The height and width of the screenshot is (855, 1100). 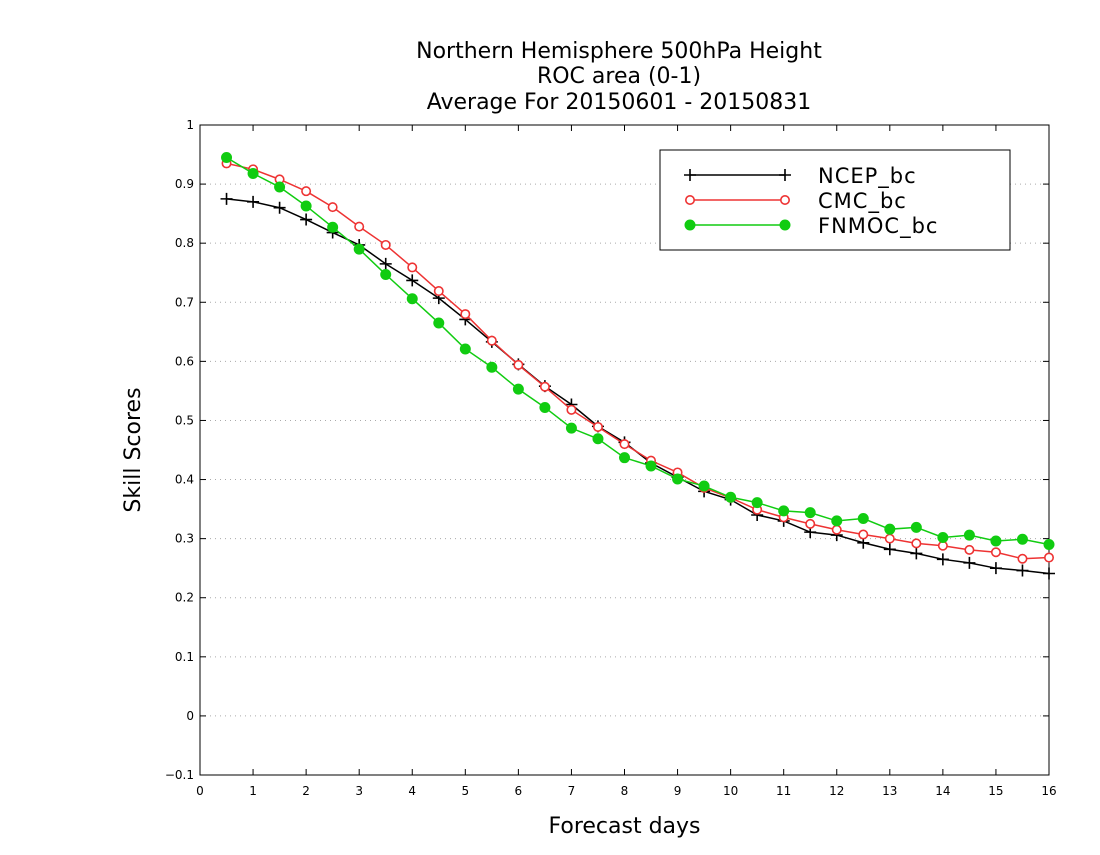 I want to click on legend-item-fnmoc-bc: FNMOC_bc, so click(x=811, y=226).